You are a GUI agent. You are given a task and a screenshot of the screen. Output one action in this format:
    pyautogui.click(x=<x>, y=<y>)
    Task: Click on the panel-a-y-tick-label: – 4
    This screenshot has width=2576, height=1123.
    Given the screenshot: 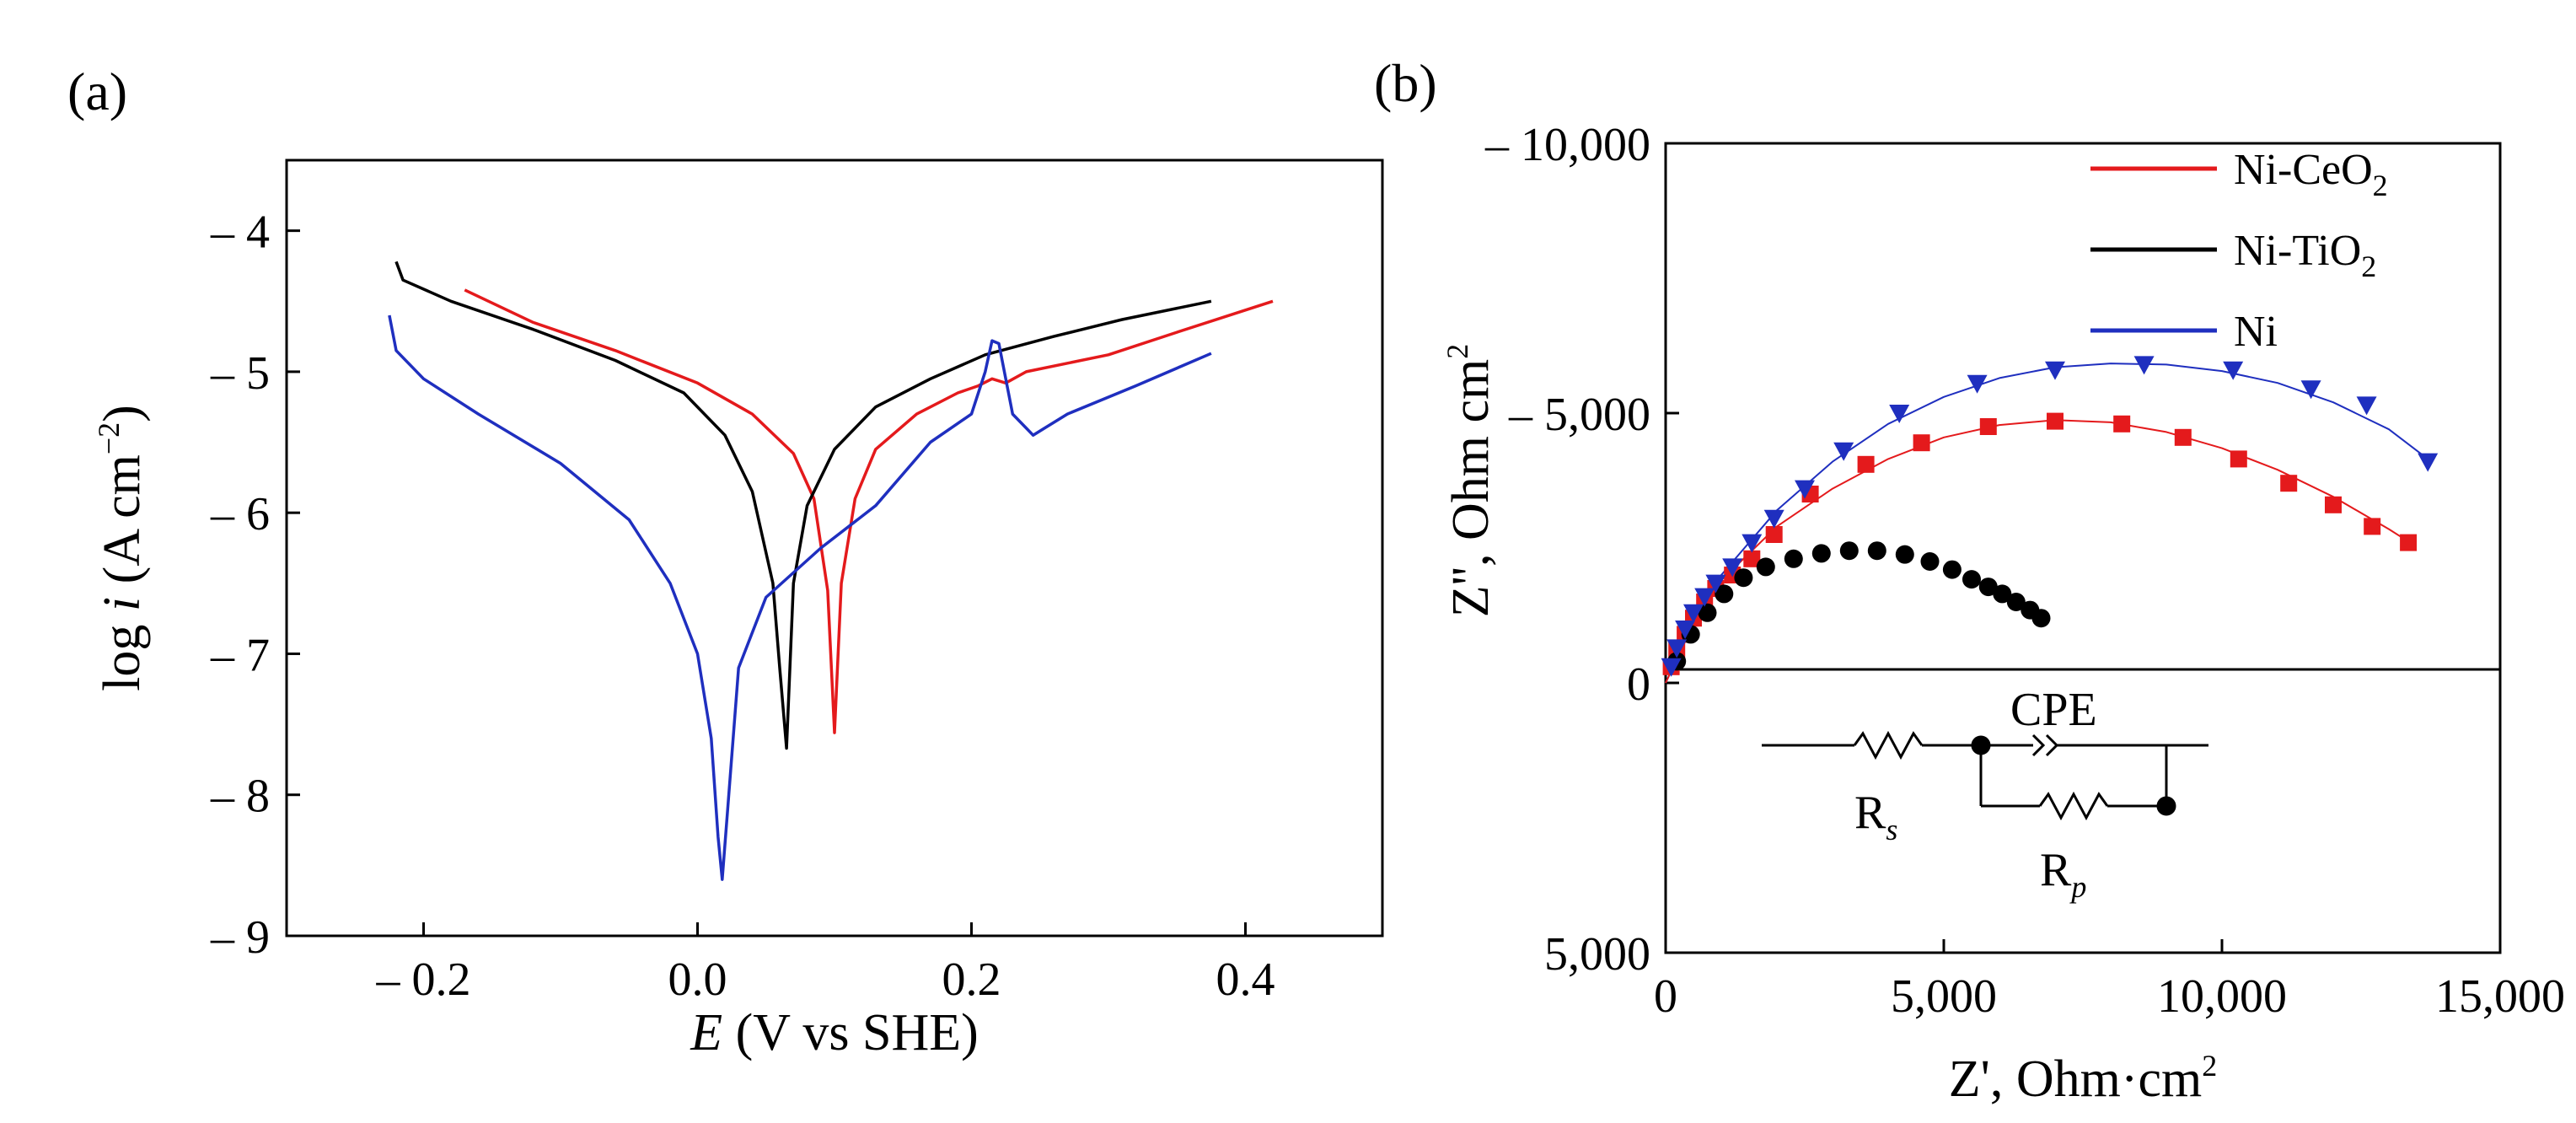 What is the action you would take?
    pyautogui.click(x=240, y=233)
    